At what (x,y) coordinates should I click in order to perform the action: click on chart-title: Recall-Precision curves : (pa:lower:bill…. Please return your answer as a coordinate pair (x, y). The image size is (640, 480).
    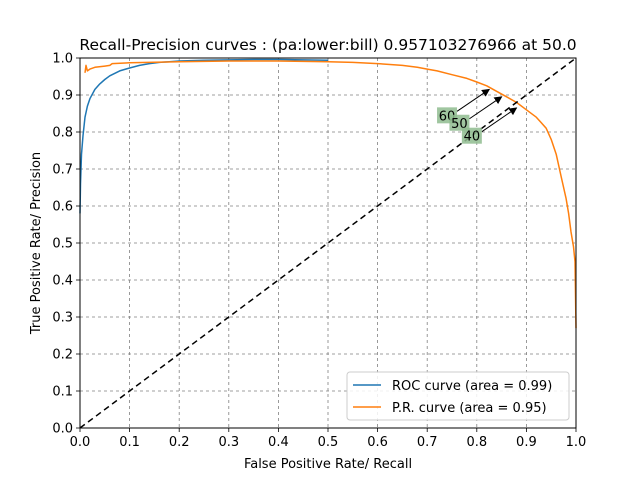
    Looking at the image, I should click on (327, 45).